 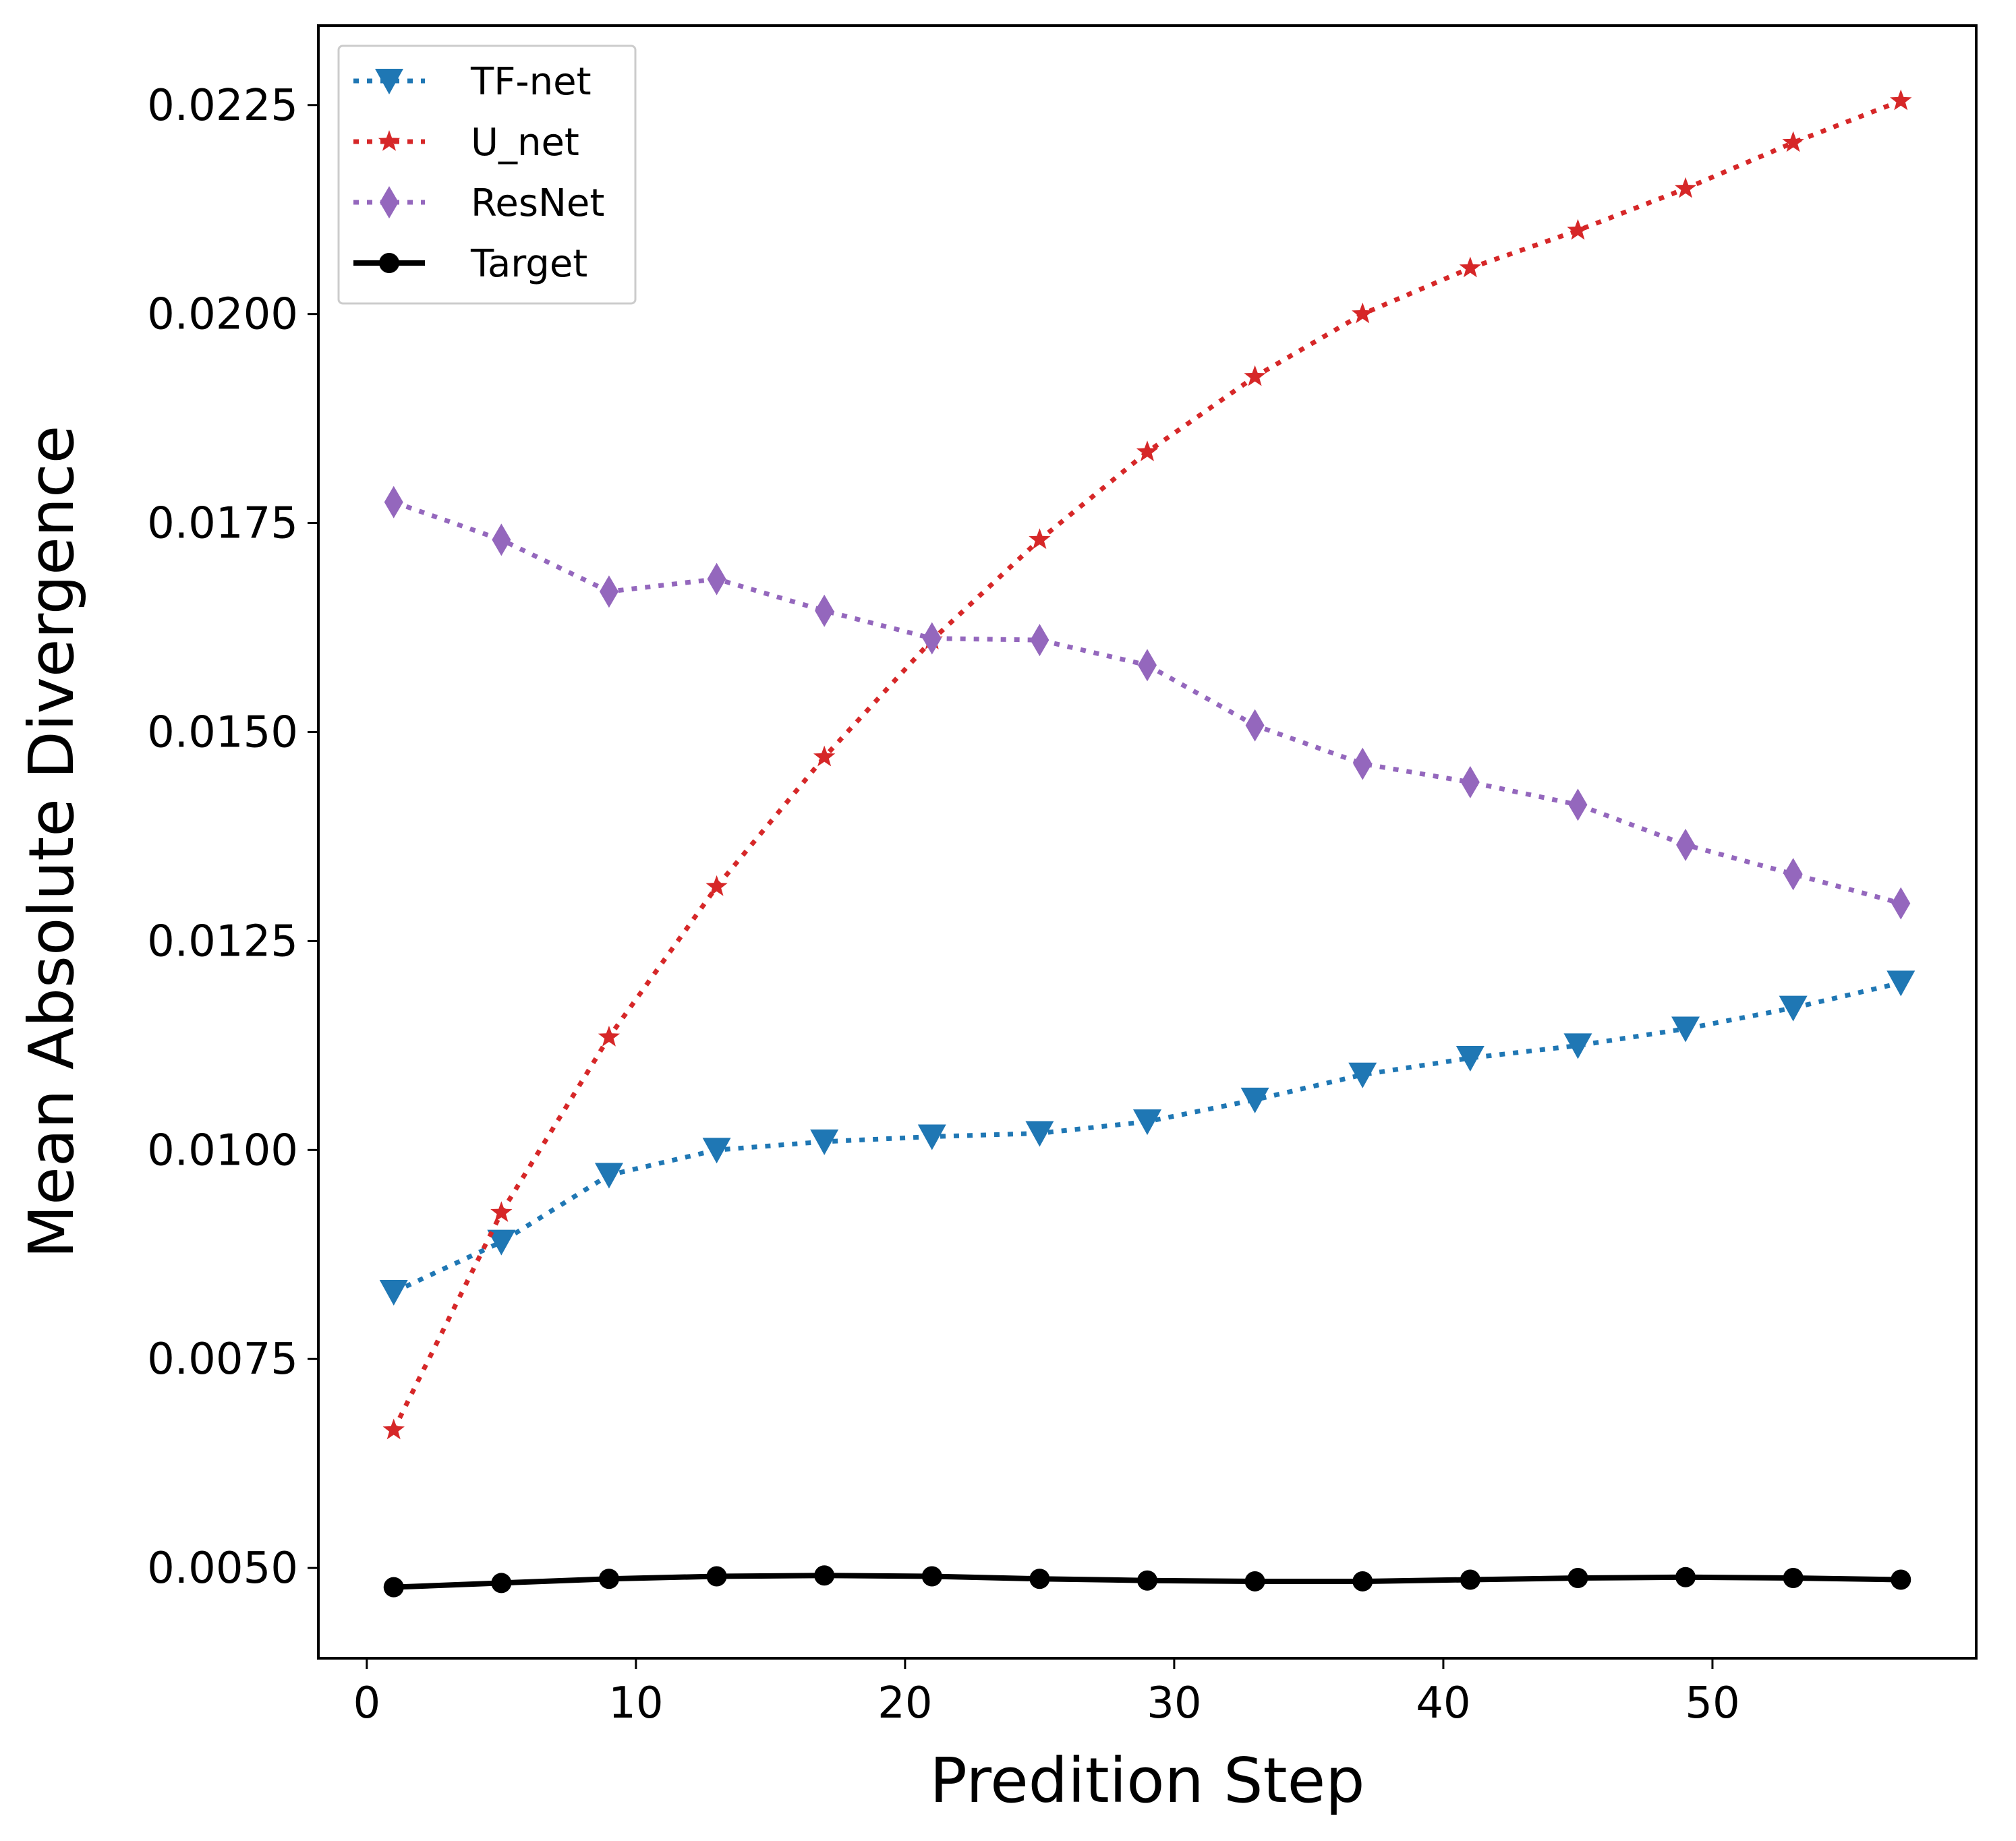 I want to click on legend-item-tf-net: TF-net, so click(x=472, y=82).